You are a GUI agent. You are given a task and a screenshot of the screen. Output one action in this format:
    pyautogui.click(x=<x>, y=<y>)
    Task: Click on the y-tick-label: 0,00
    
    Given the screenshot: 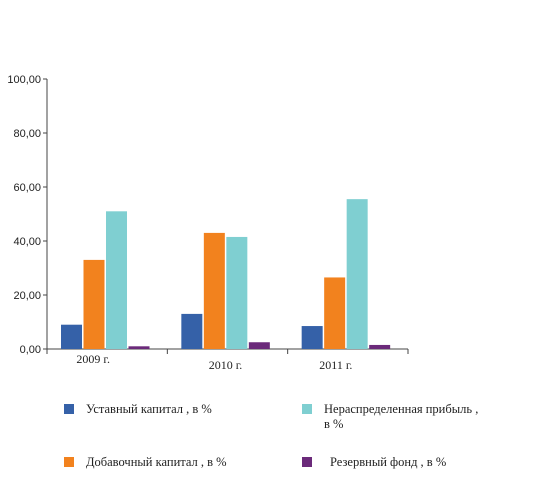 What is the action you would take?
    pyautogui.click(x=30, y=350)
    